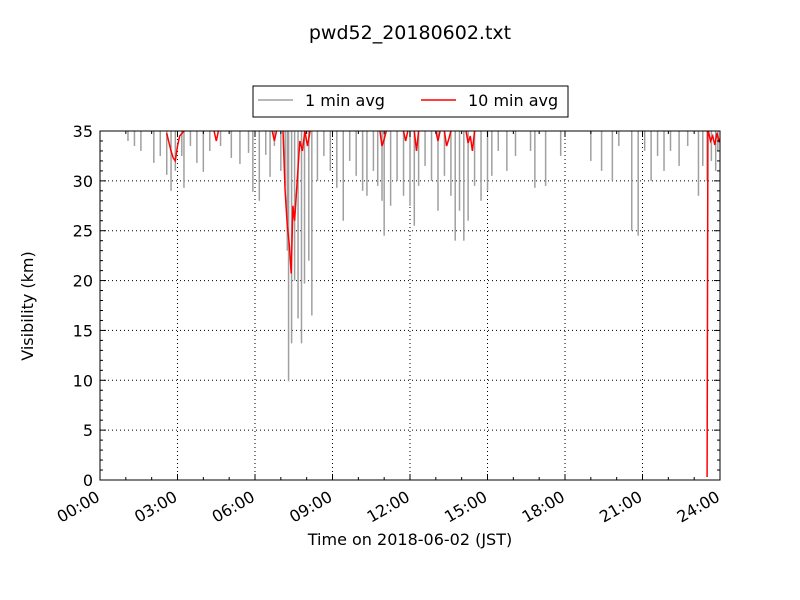  What do you see at coordinates (83, 231) in the screenshot?
I see `y-tick-label: 25` at bounding box center [83, 231].